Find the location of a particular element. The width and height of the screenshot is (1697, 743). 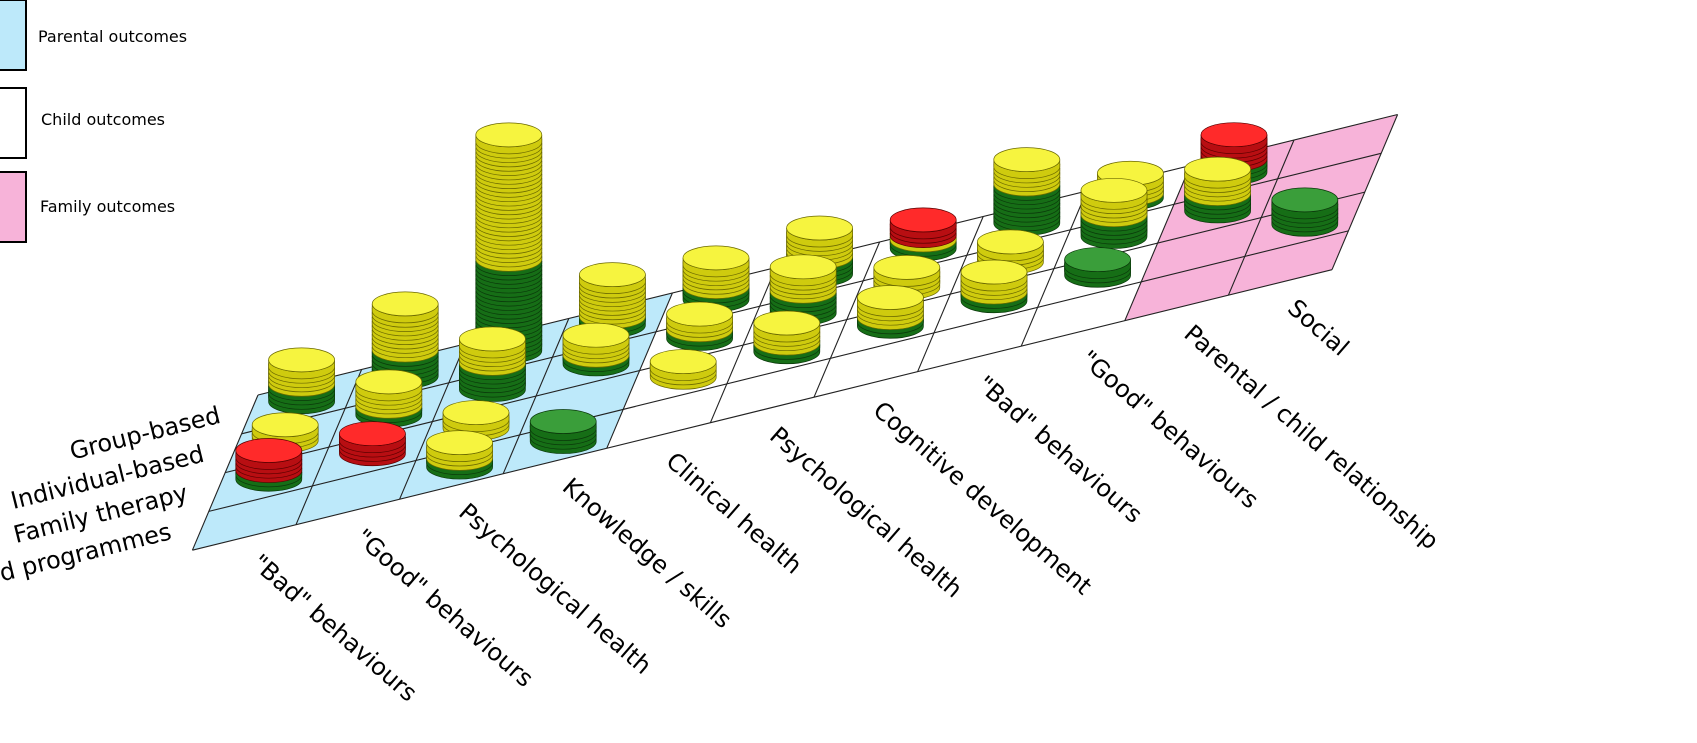

legend-swatch-family is located at coordinates (13, 207).